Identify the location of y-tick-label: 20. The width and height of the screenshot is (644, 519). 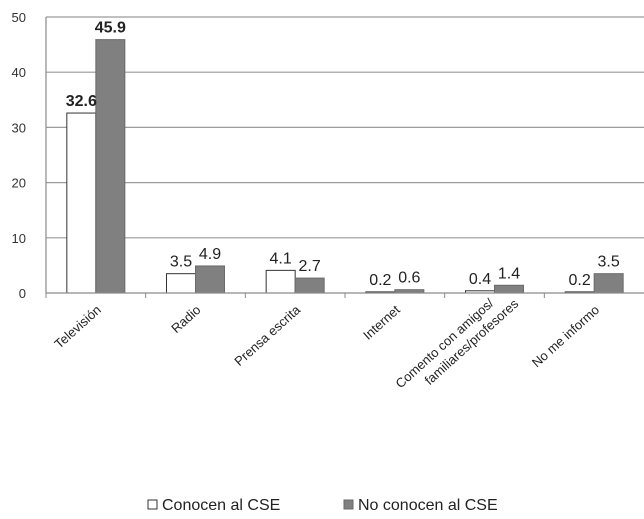
(19, 183).